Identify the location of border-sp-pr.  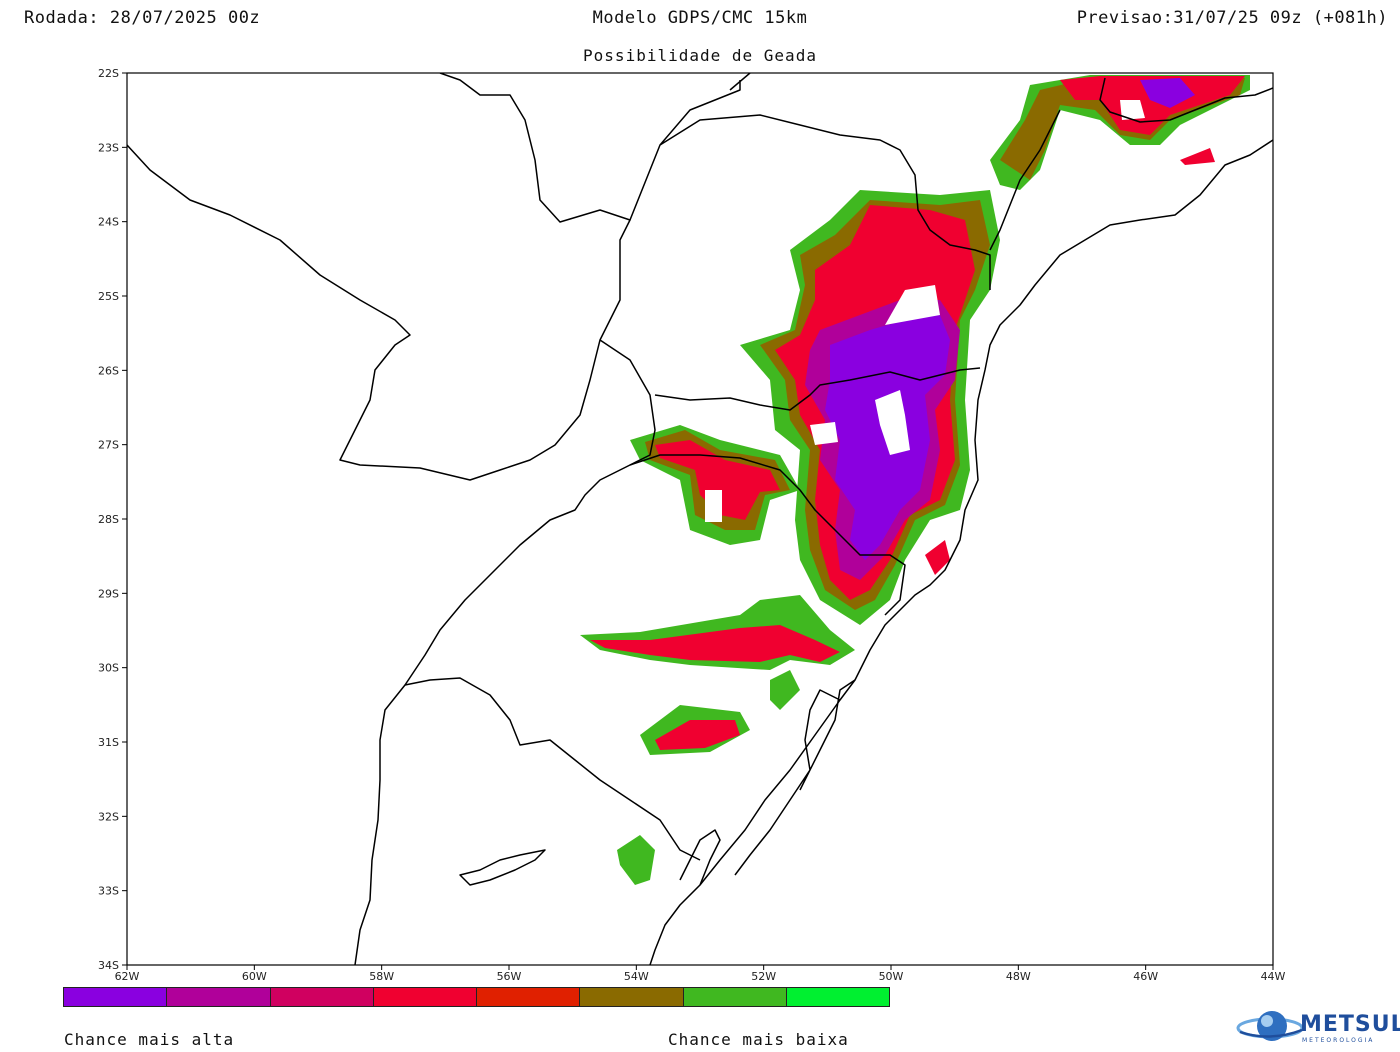
(810, 185).